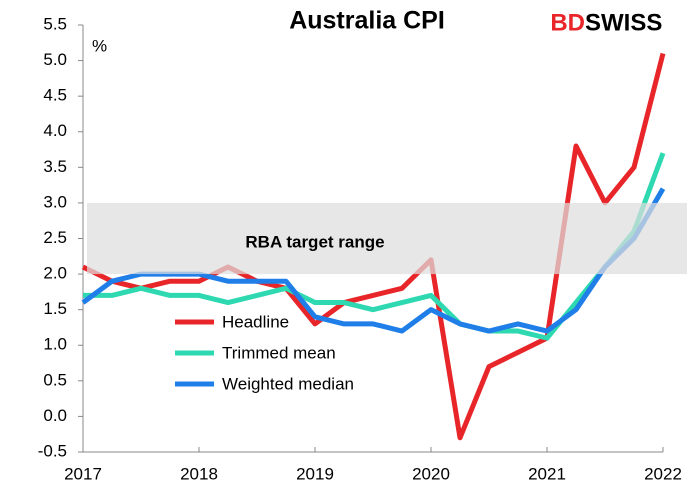 This screenshot has height=499, width=700. What do you see at coordinates (55, 95) in the screenshot?
I see `y-tick-label: 4.5` at bounding box center [55, 95].